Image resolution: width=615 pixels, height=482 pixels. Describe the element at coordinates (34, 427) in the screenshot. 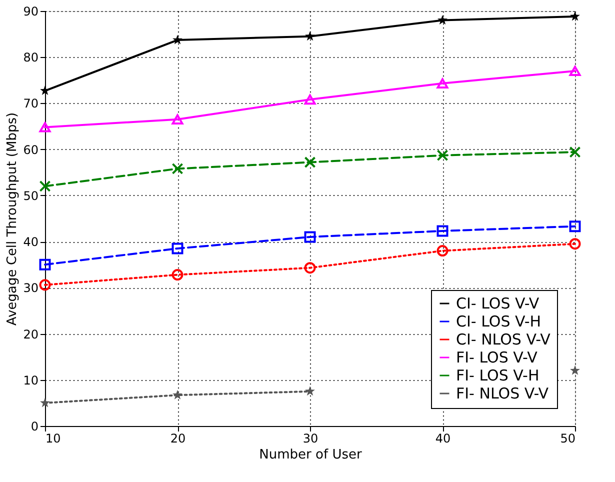

I see `y-tick-label: 0` at that location.